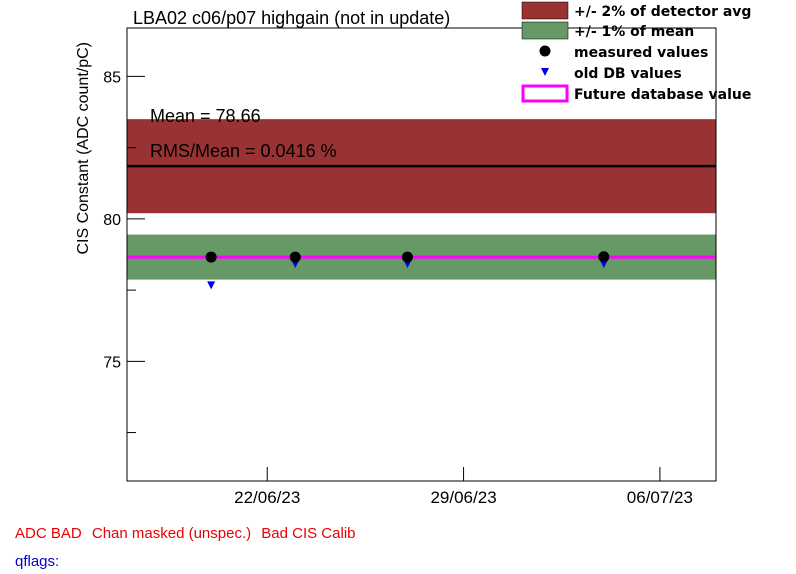 This screenshot has width=796, height=574. I want to click on y-tick-label: 75, so click(112, 362).